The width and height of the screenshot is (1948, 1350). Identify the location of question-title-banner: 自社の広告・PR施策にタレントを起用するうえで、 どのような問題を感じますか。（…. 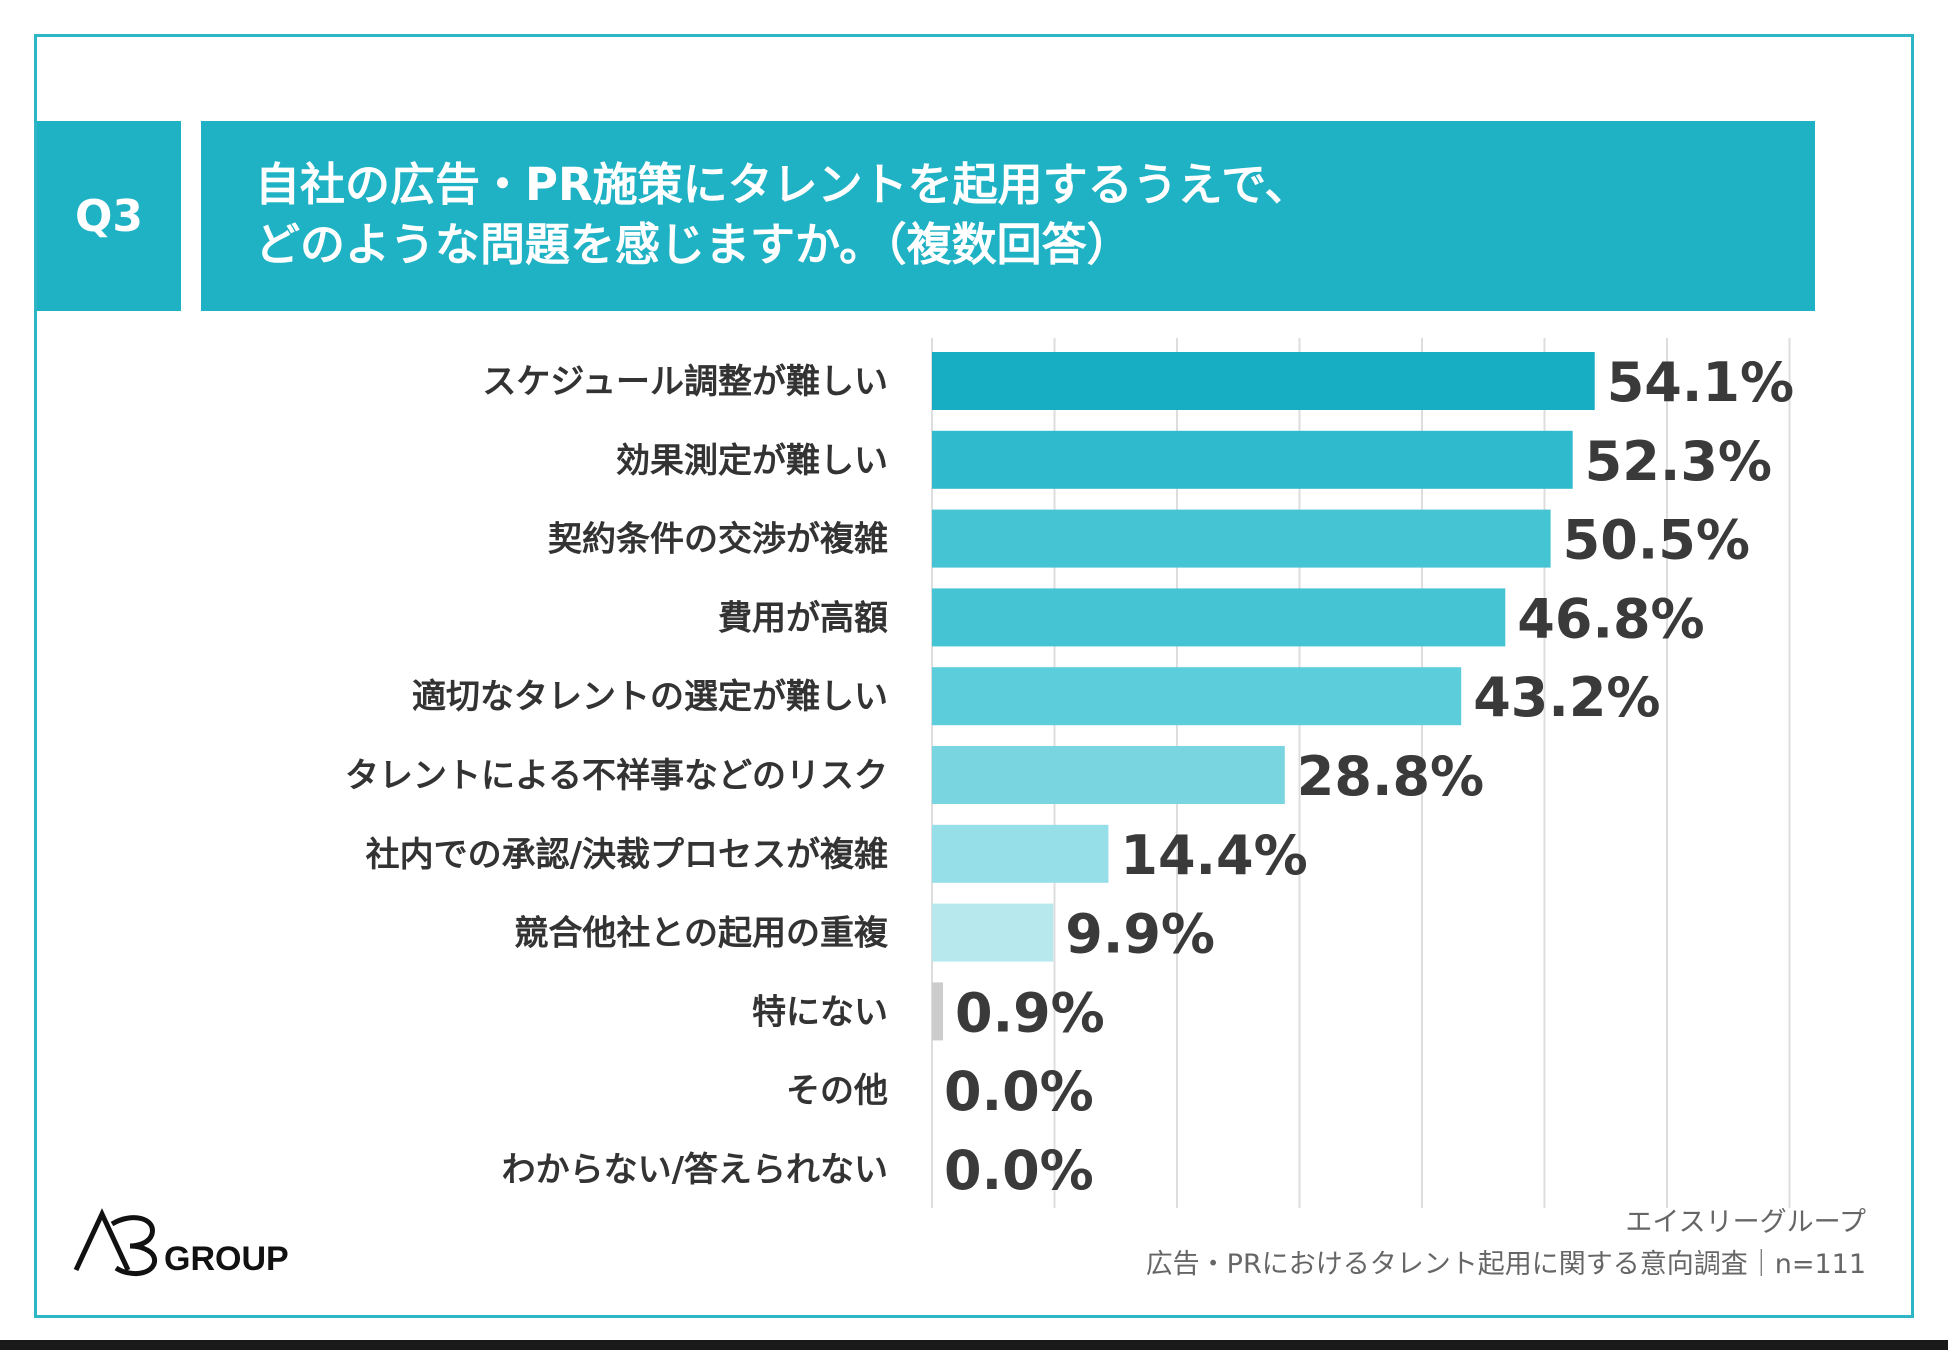
(1008, 216).